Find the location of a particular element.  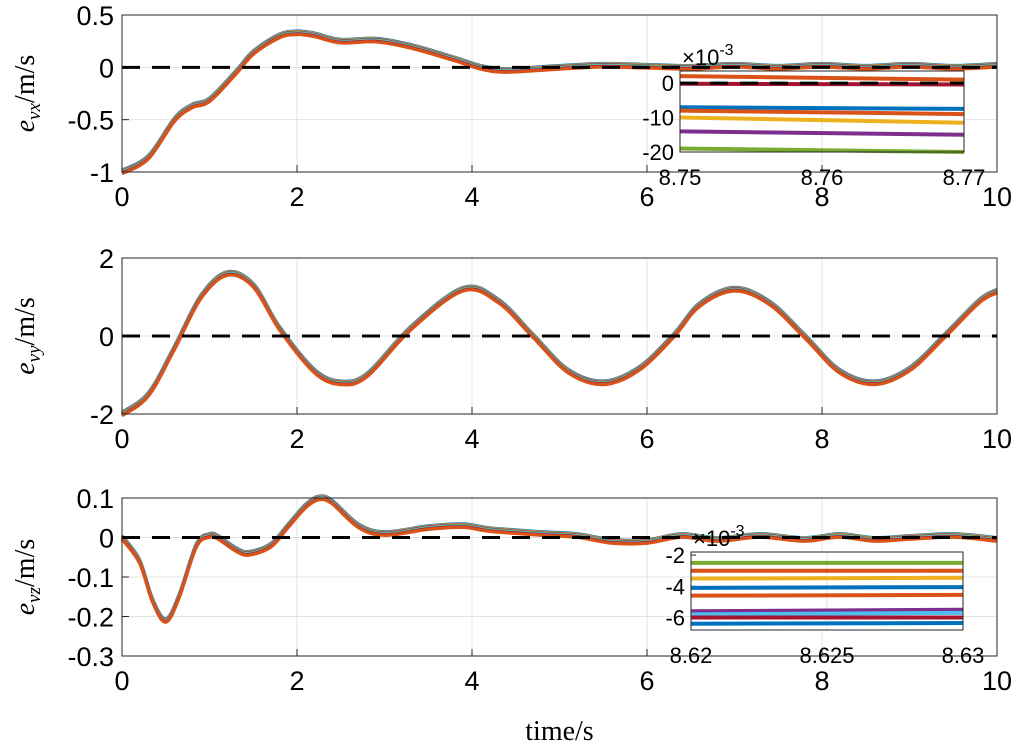

y-tick-label: -0.1 is located at coordinates (90, 578).